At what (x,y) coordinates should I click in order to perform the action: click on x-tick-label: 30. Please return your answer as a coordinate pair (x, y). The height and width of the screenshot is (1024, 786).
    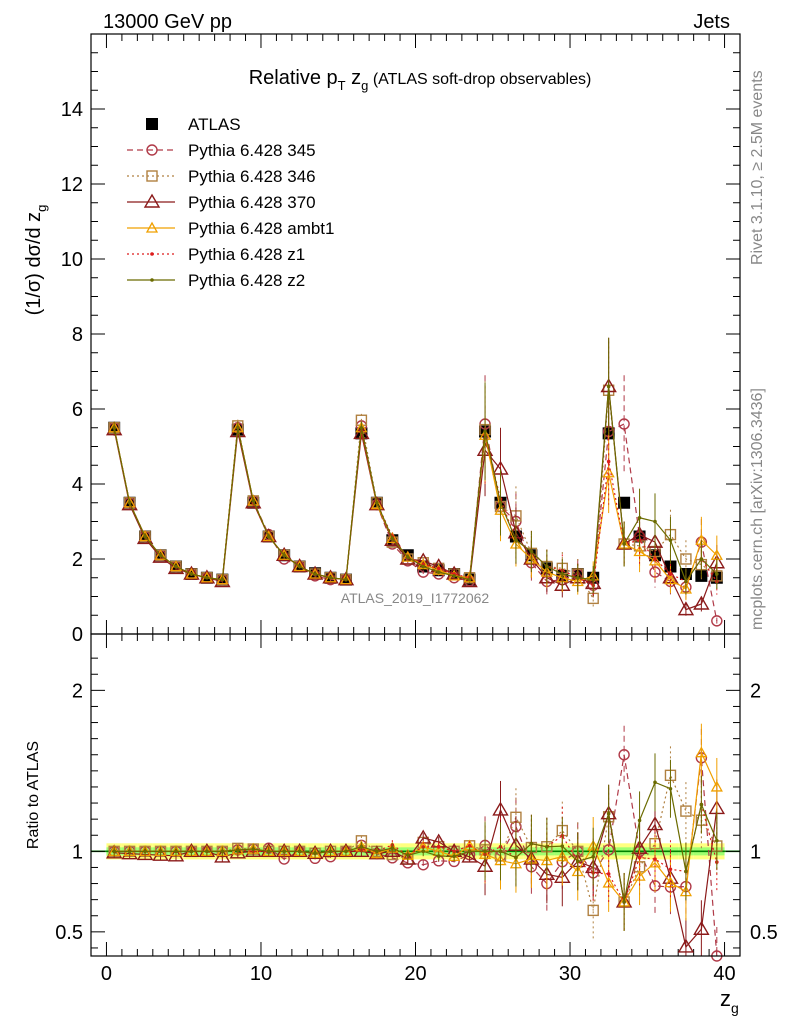
    Looking at the image, I should click on (570, 974).